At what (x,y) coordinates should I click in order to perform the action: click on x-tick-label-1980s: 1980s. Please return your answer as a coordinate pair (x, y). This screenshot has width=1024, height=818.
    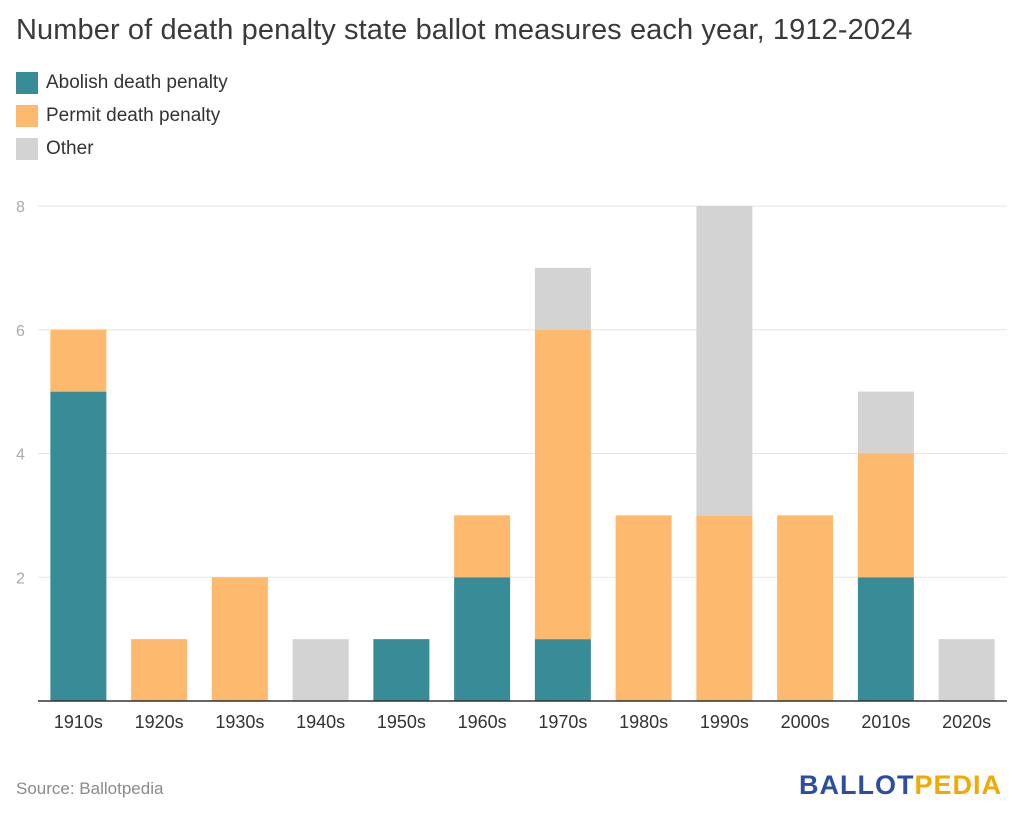
    Looking at the image, I should click on (643, 722).